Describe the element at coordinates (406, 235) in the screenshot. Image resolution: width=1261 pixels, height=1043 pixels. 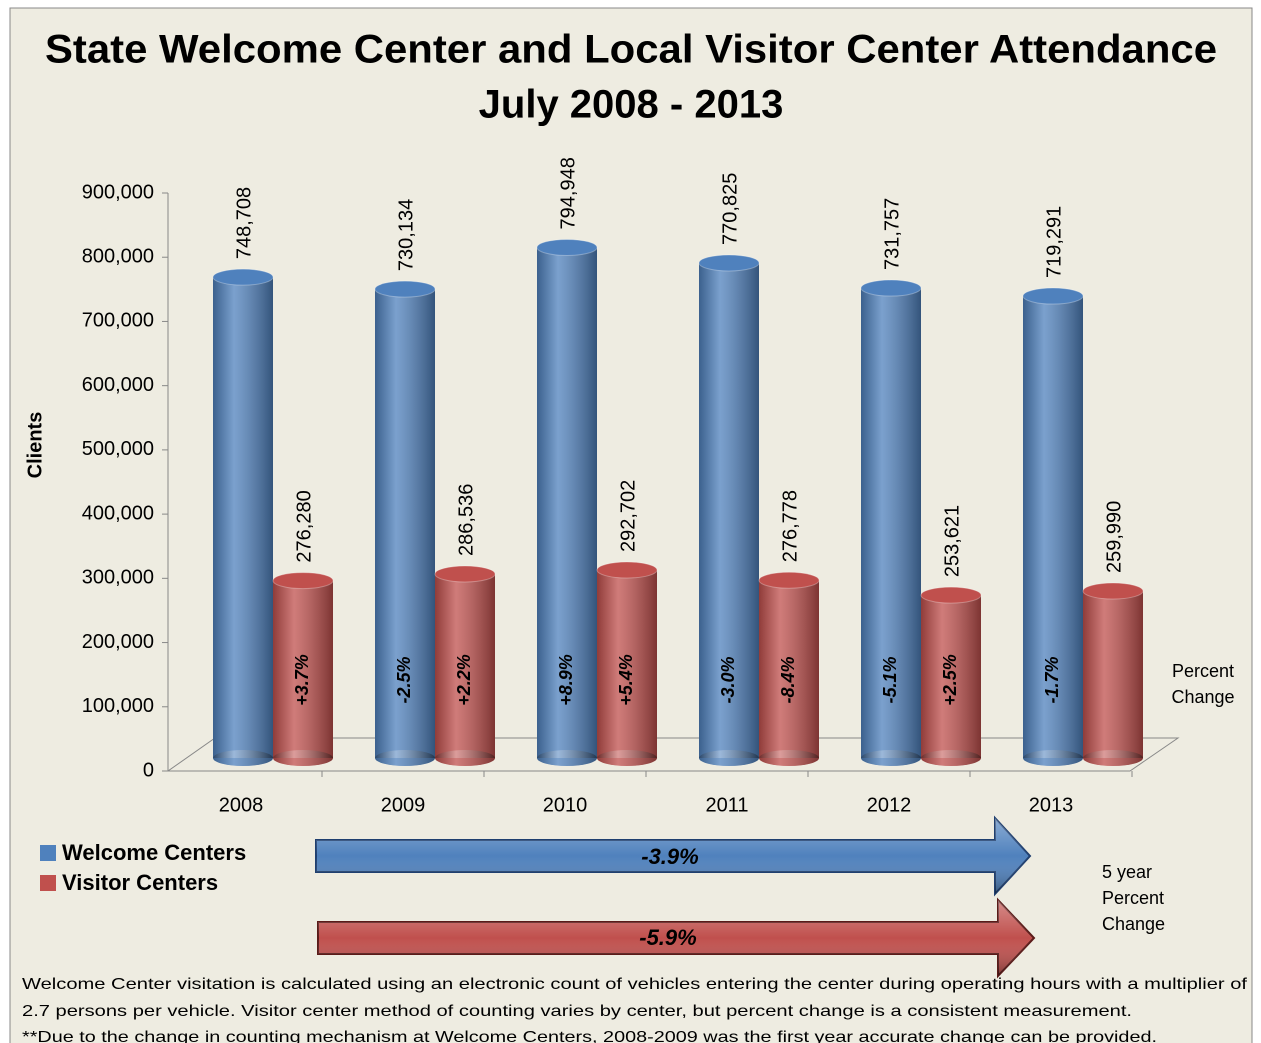
I see `value-label: 730,134` at that location.